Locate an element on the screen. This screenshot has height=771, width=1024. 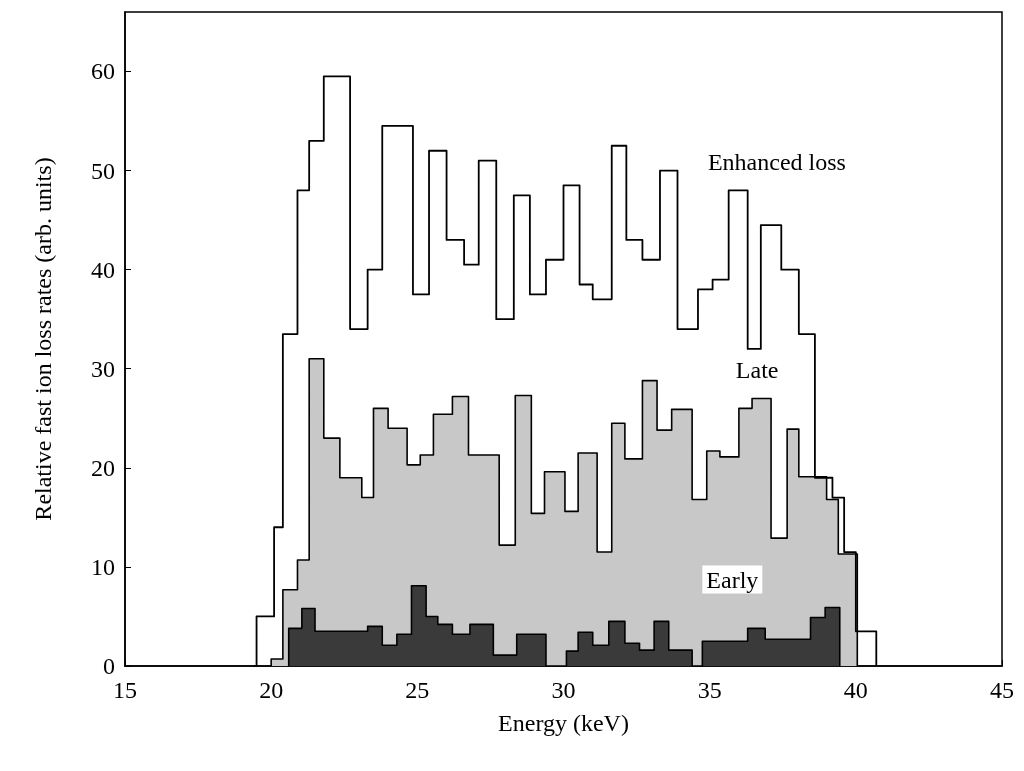
y-tick-label: 50 is located at coordinates (103, 170).